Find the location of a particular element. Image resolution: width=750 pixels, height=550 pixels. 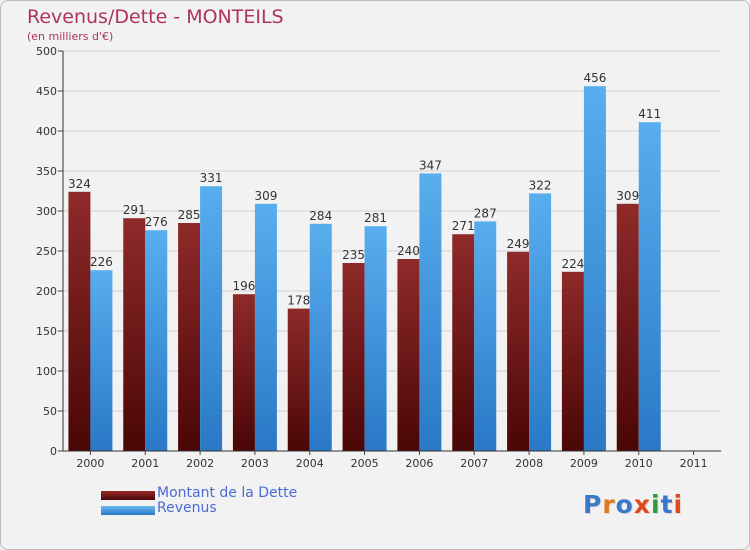

x-tick-label: 2003 is located at coordinates (255, 463).